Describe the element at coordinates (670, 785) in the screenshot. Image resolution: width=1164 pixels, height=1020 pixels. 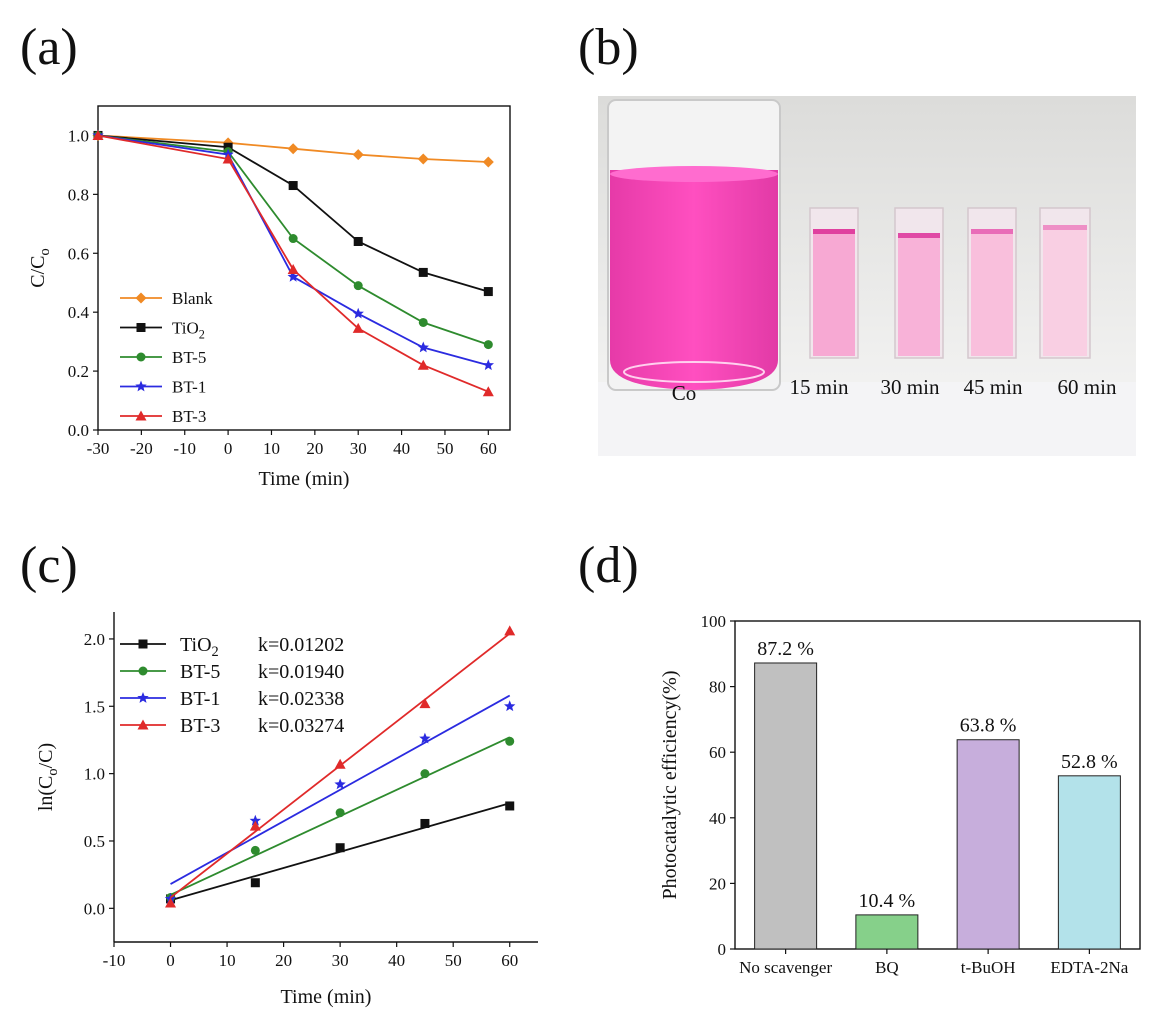
I see `y-axis-title: Photocatalytic efficiency(%)` at that location.